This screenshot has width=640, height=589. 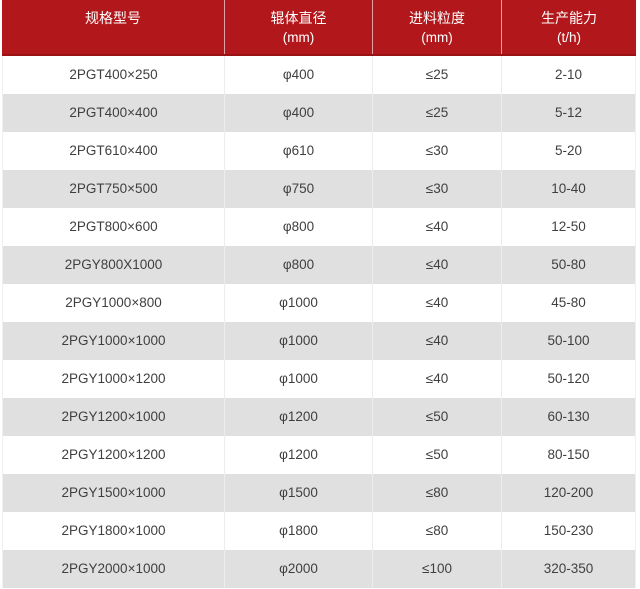 I want to click on table-row: 2PGY1800×1000 φ1800 ≤80 150-230, so click(x=319, y=531).